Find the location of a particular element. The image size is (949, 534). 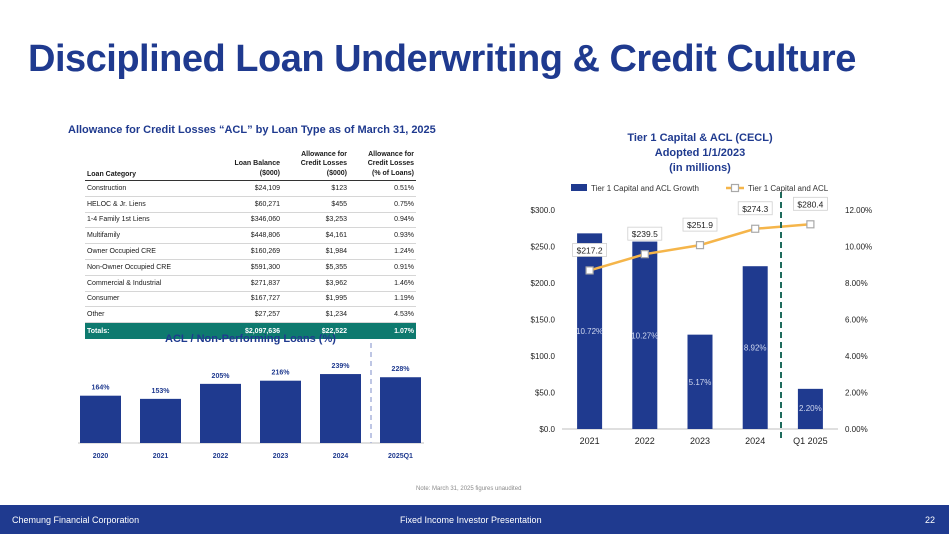

legend-line-label: Tier 1 Capital and ACL is located at coordinates (788, 188).